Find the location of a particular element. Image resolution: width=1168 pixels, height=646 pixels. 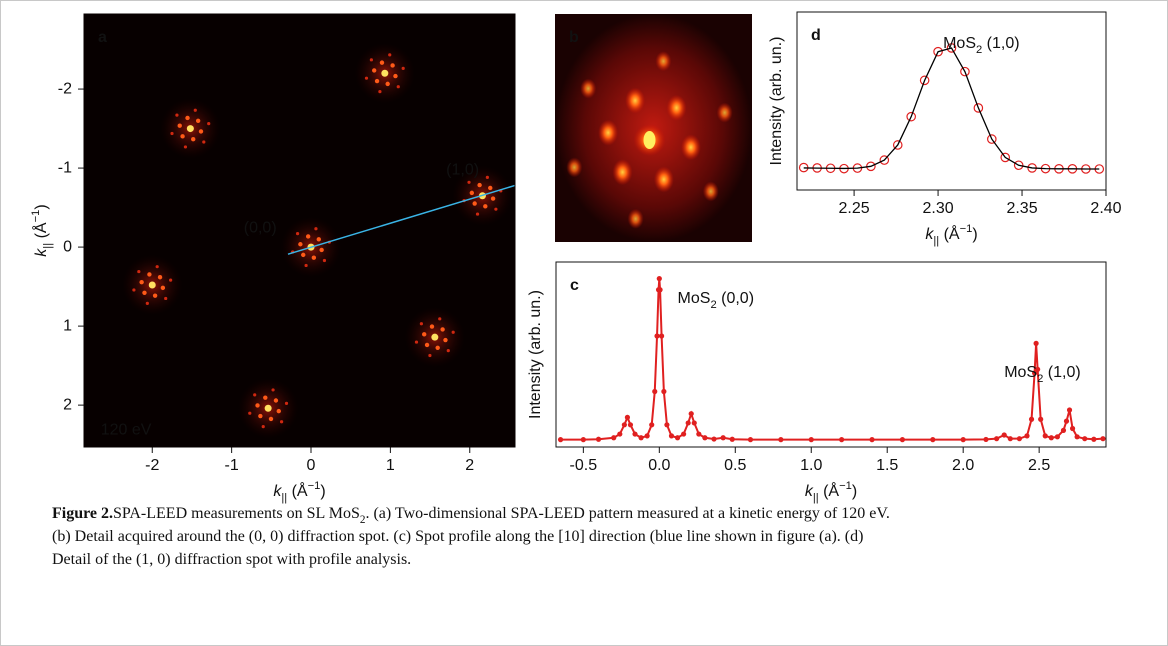

x-axis-label-part: (Å is located at coordinates (949, 233).